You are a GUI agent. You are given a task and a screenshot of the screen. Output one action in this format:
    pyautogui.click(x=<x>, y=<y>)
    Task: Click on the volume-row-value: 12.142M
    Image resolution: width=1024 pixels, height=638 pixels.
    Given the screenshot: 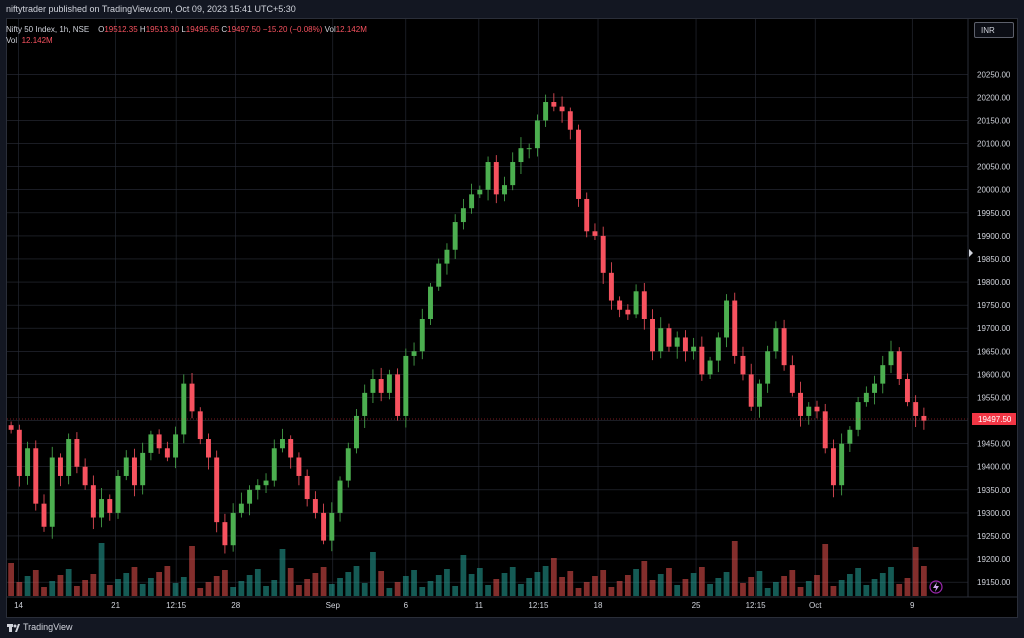 What is the action you would take?
    pyautogui.click(x=37, y=40)
    